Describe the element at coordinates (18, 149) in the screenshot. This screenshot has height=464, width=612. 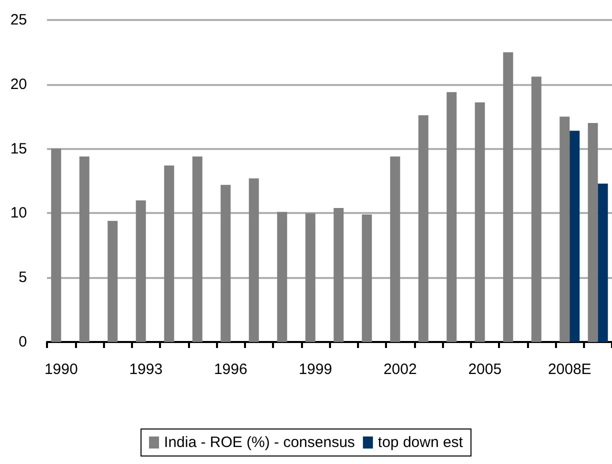
I see `y-tick-label: 15` at that location.